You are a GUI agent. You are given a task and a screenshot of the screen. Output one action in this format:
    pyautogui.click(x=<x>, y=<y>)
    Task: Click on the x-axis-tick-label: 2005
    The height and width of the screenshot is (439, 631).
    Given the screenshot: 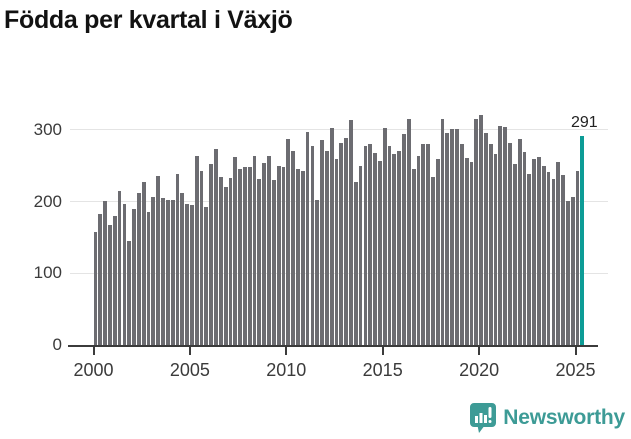 What is the action you would take?
    pyautogui.click(x=189, y=370)
    